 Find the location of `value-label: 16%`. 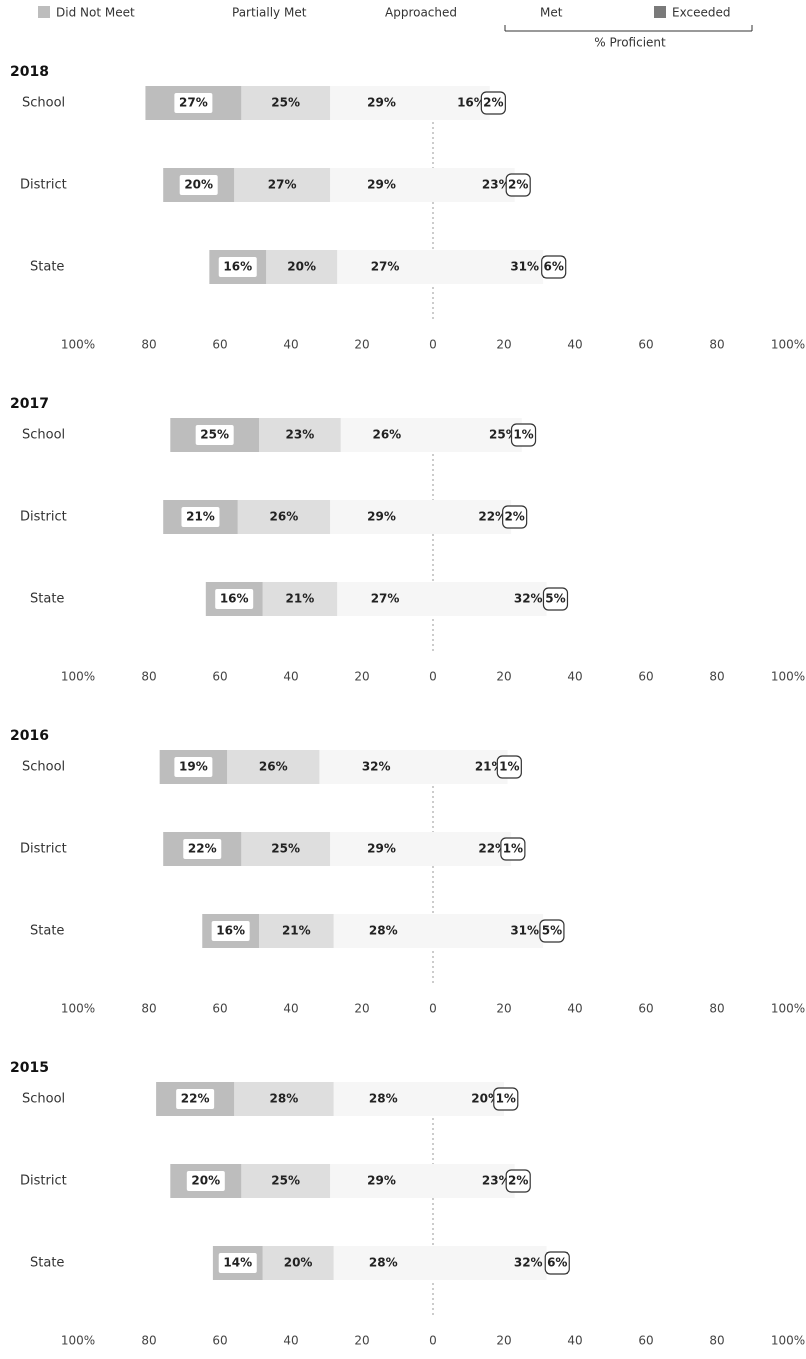

value-label: 16% is located at coordinates (471, 103).